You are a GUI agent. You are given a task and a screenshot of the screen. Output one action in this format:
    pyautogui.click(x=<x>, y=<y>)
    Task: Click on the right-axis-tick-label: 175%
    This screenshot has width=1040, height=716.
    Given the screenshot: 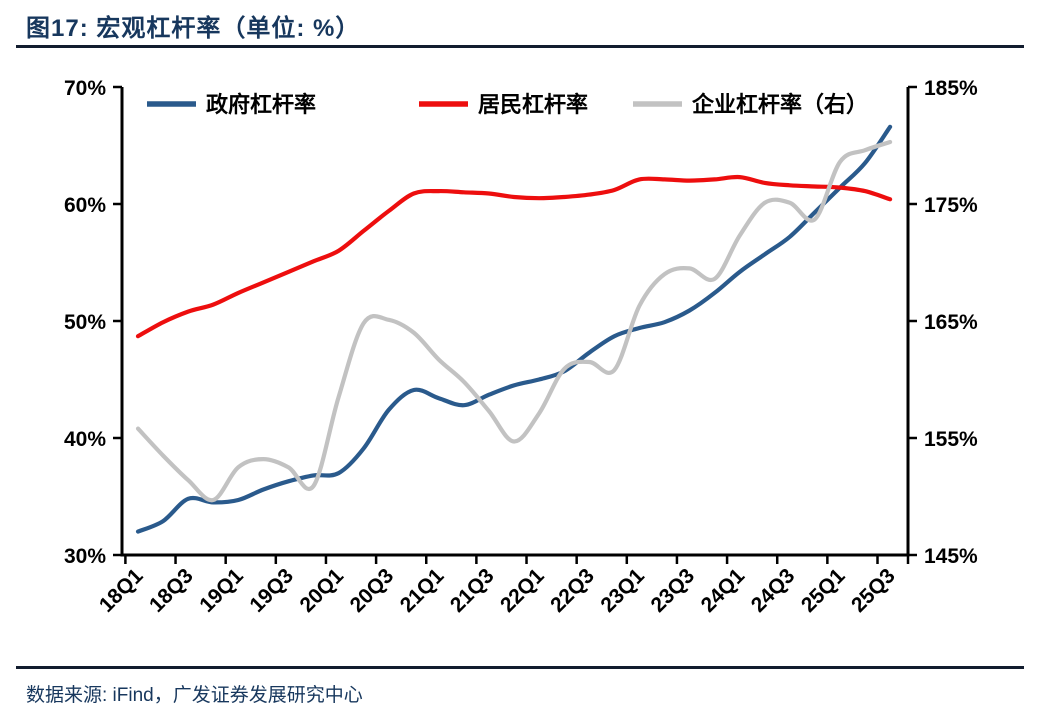 What is the action you would take?
    pyautogui.click(x=951, y=205)
    